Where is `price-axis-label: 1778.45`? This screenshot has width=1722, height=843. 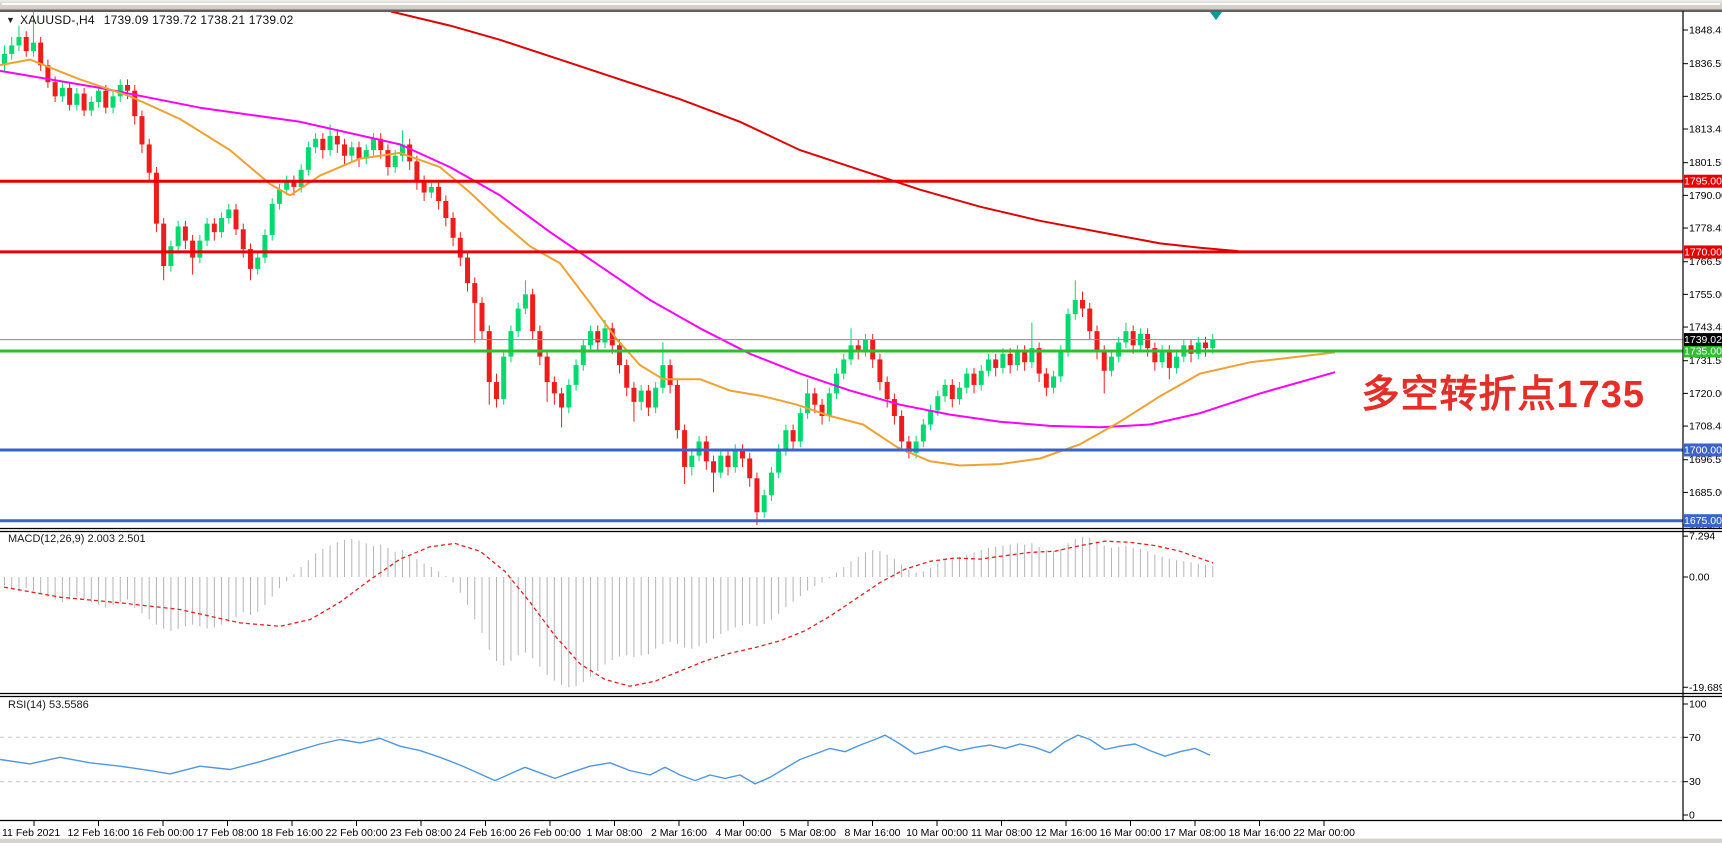 price-axis-label: 1778.45 is located at coordinates (1705, 229).